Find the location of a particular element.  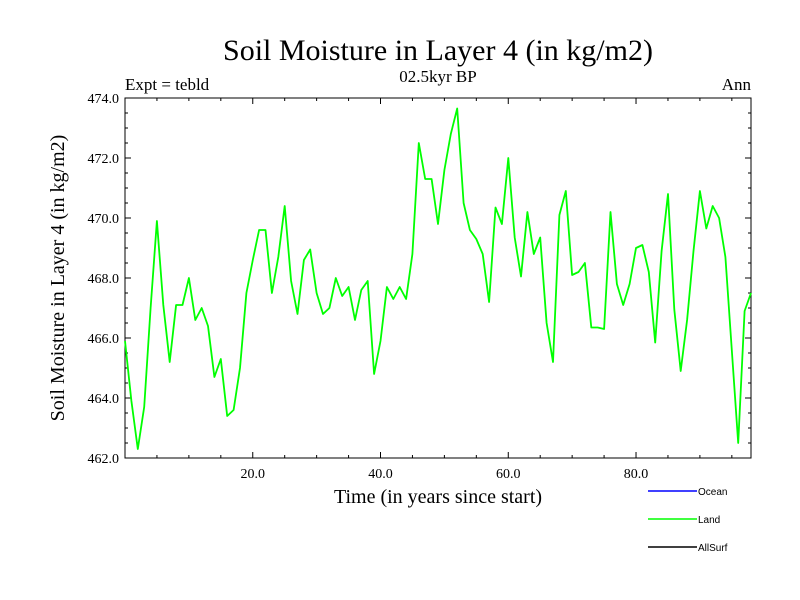

x-tick-label: 60.0 is located at coordinates (508, 474).